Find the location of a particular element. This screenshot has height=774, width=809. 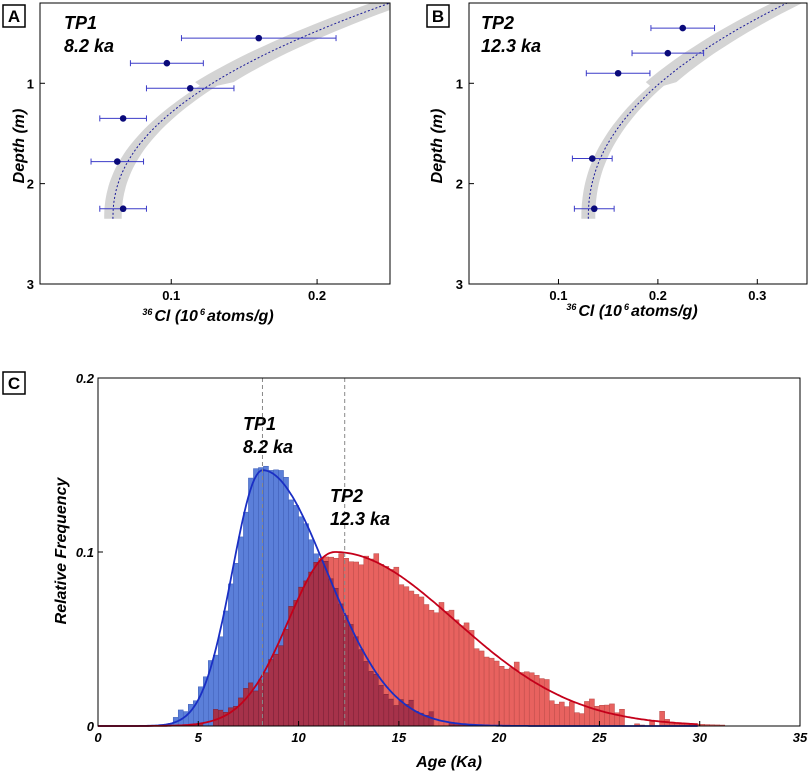

panel-c-tp2-age: 12.3 ka is located at coordinates (360, 519).